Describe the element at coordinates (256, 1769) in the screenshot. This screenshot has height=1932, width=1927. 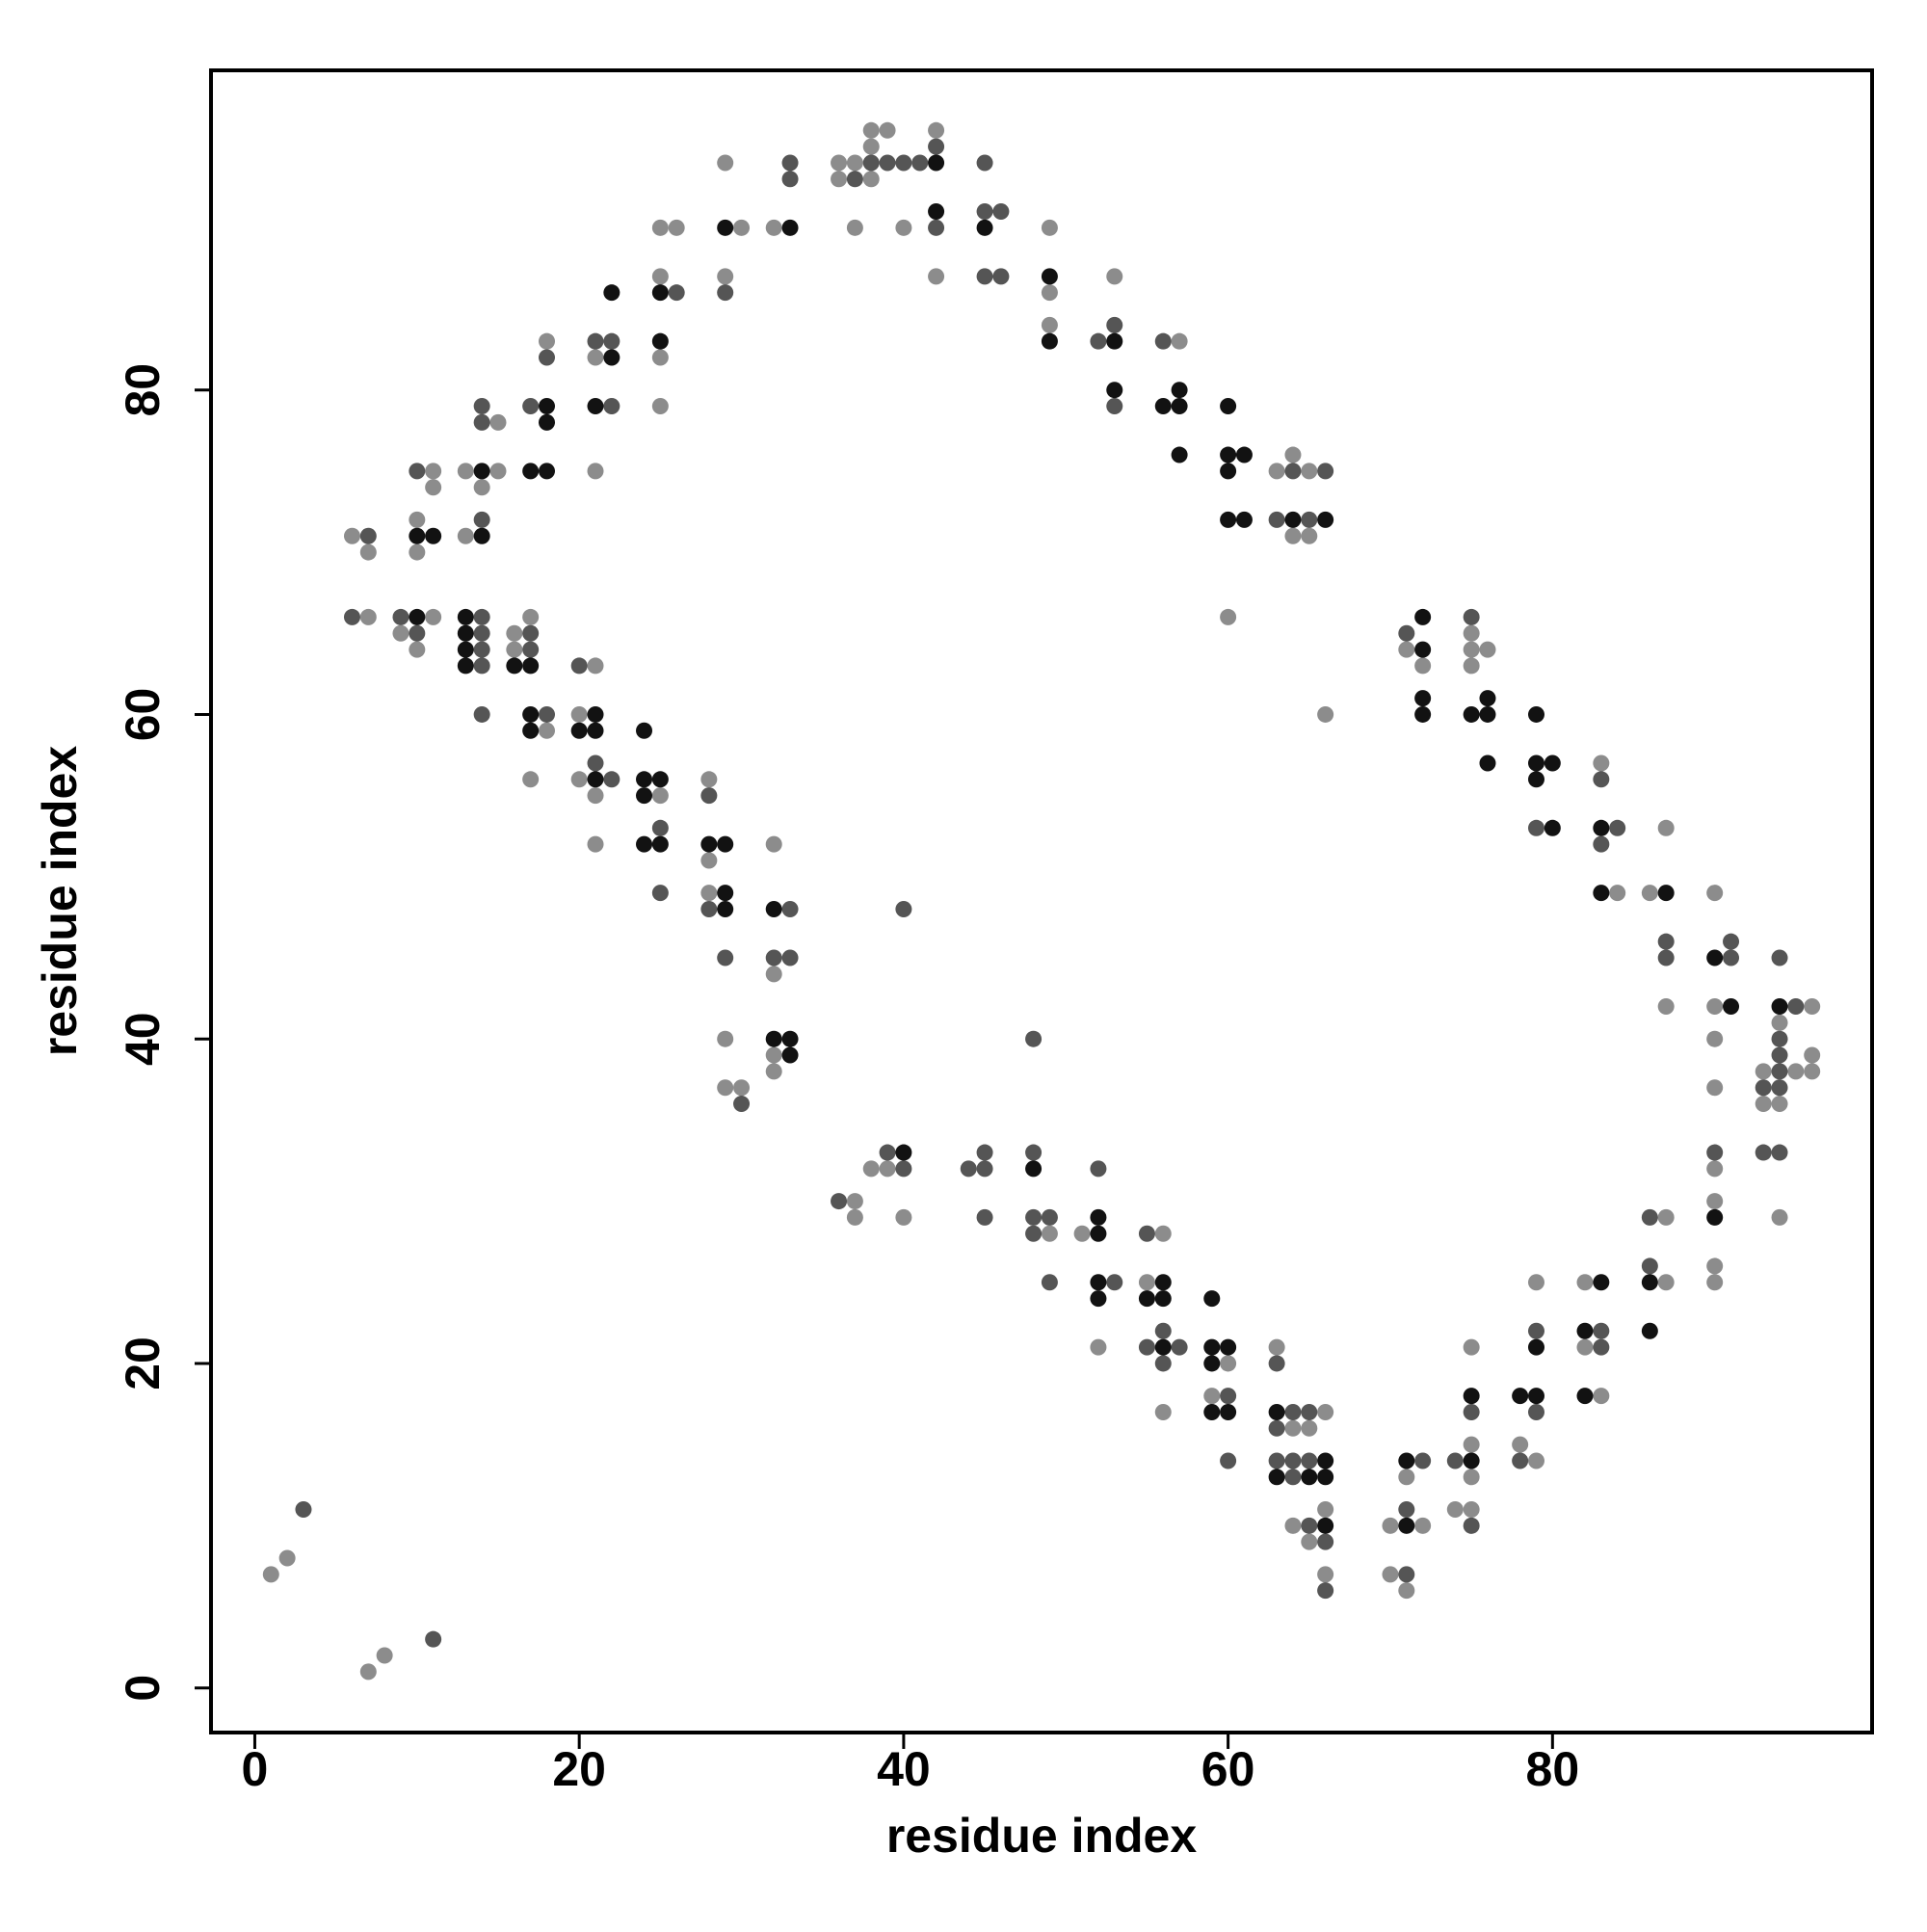
I see `x-tick-label: 0` at that location.